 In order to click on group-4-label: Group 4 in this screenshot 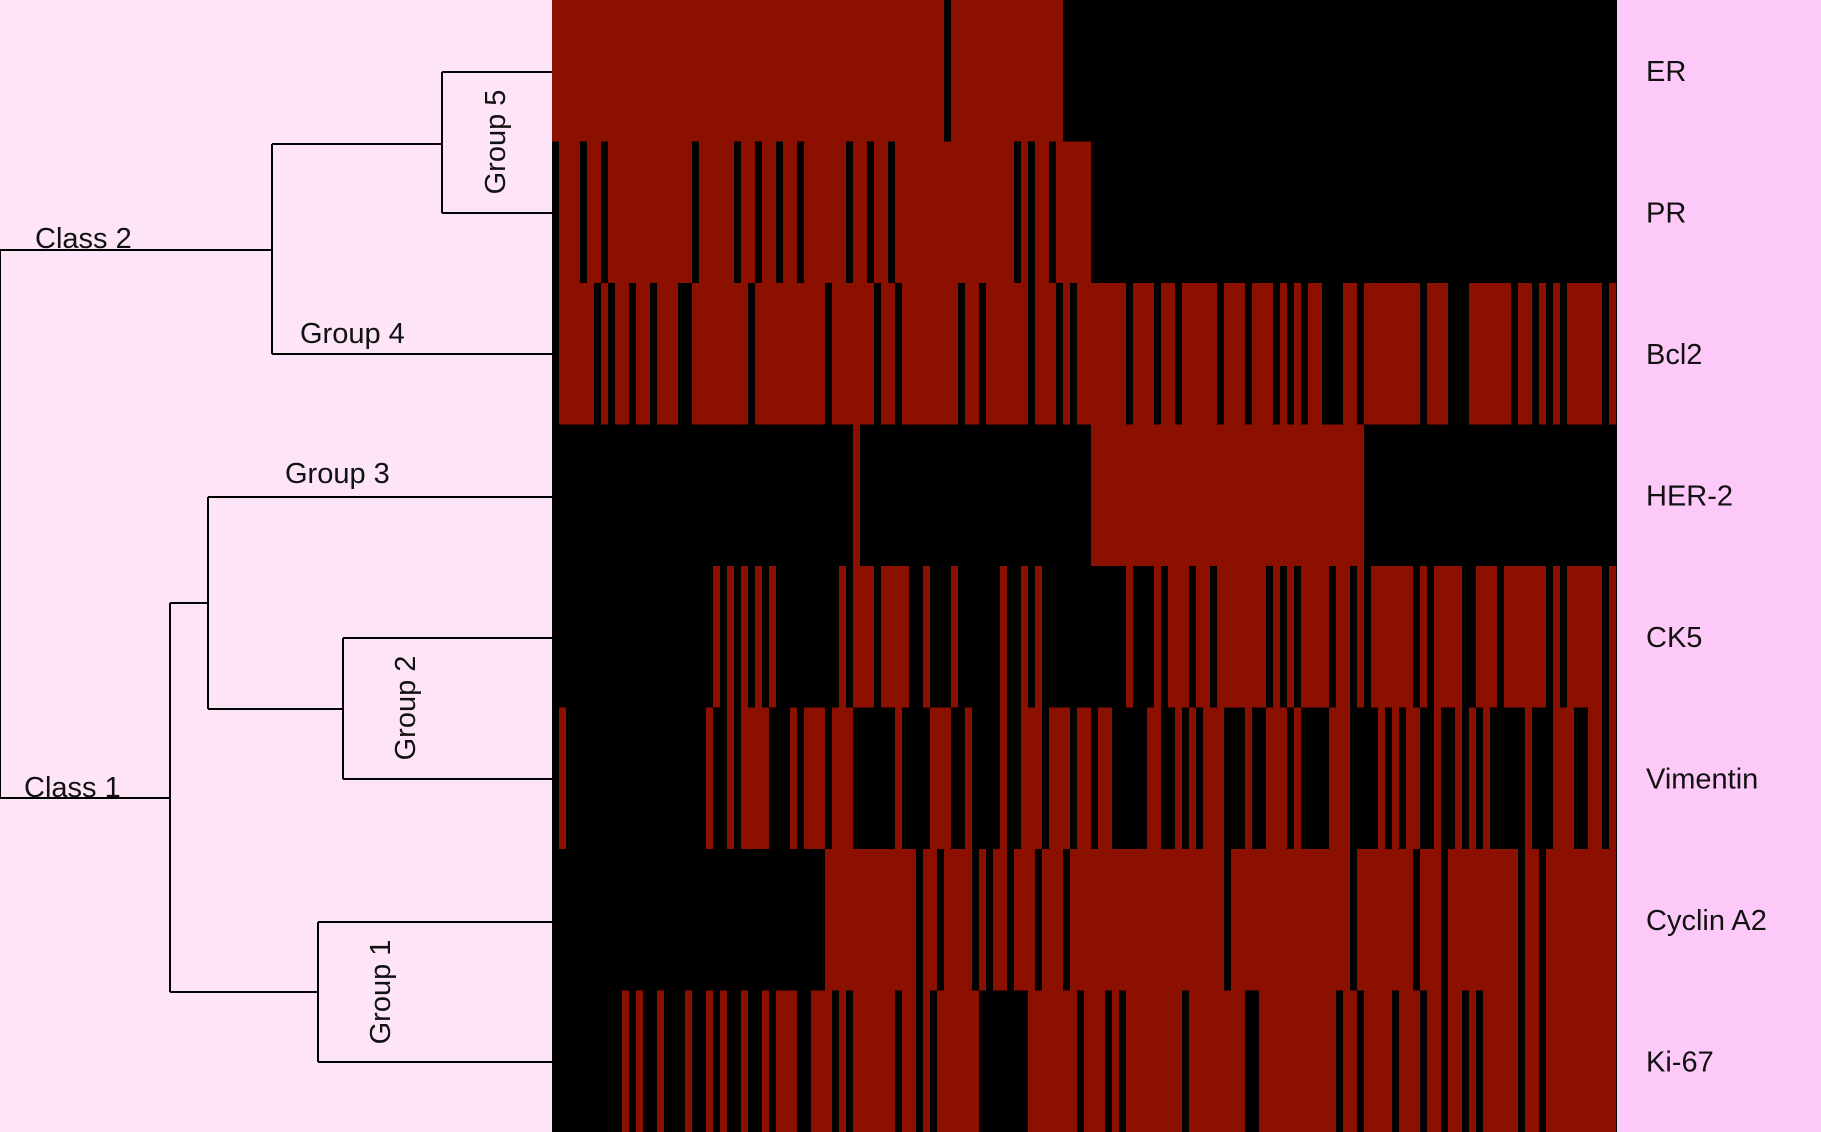, I will do `click(352, 334)`.